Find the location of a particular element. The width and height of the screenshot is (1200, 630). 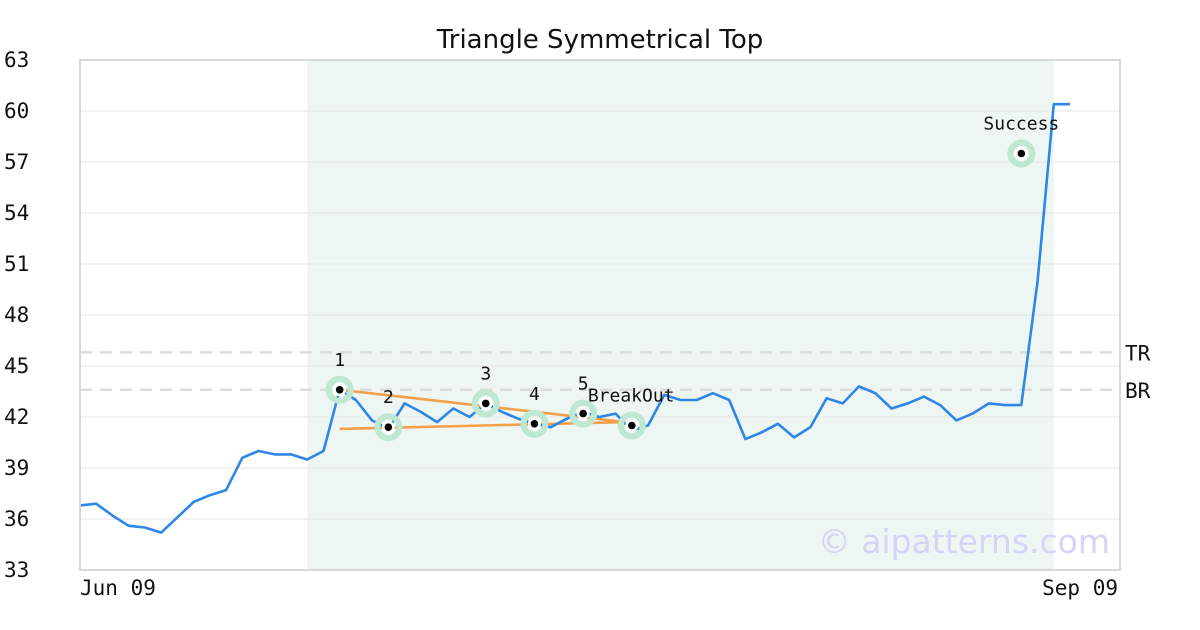

y-tick-label: 39 is located at coordinates (16, 468).